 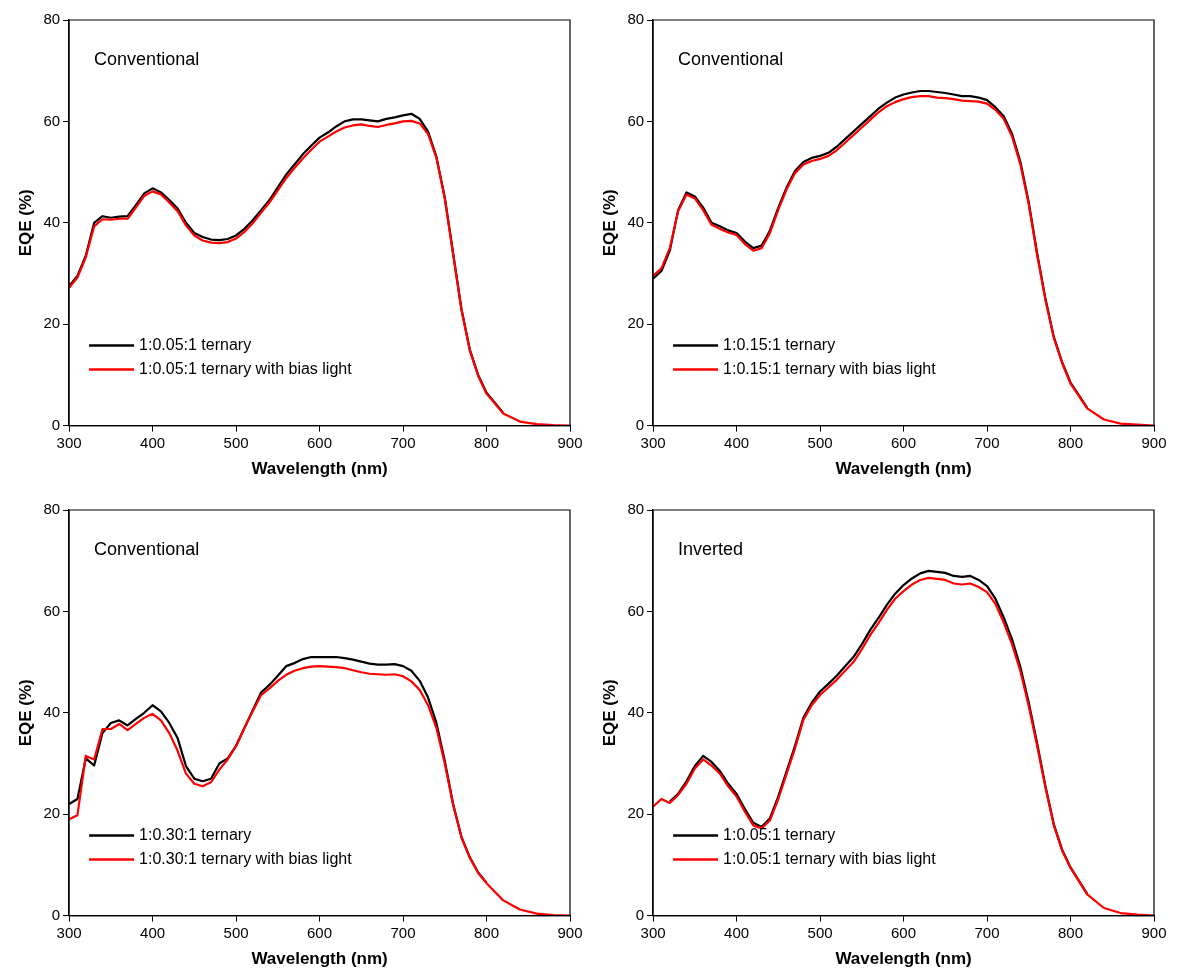 I want to click on annotation: Inverted, so click(x=711, y=548).